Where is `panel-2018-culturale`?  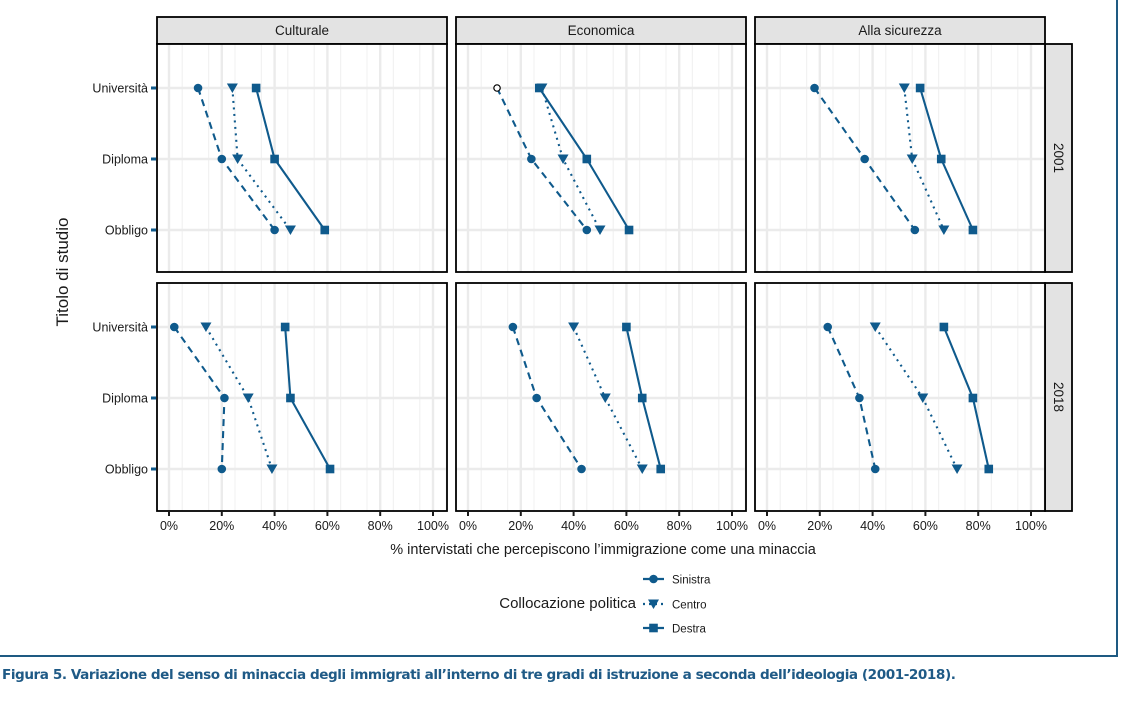 panel-2018-culturale is located at coordinates (302, 397).